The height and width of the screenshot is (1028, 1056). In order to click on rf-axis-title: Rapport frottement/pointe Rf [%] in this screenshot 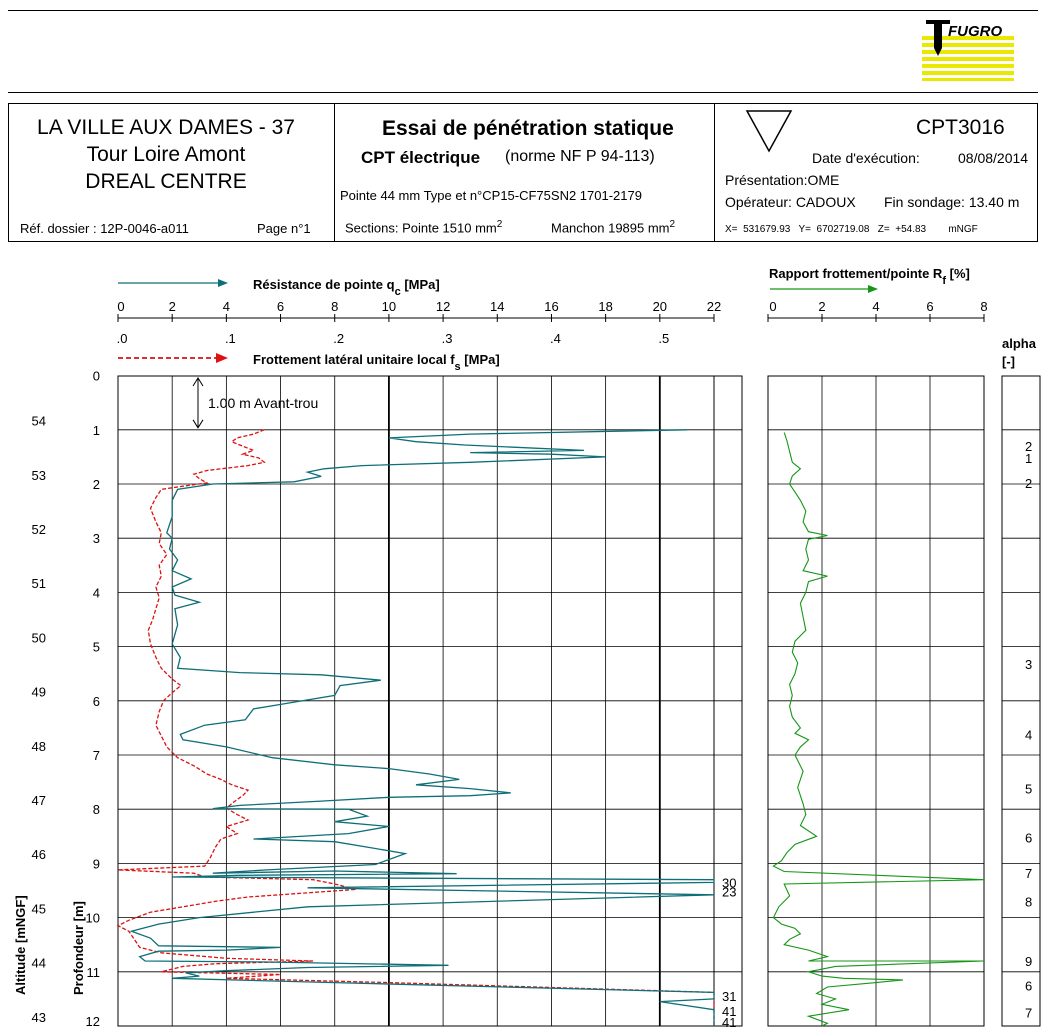, I will do `click(869, 276)`.